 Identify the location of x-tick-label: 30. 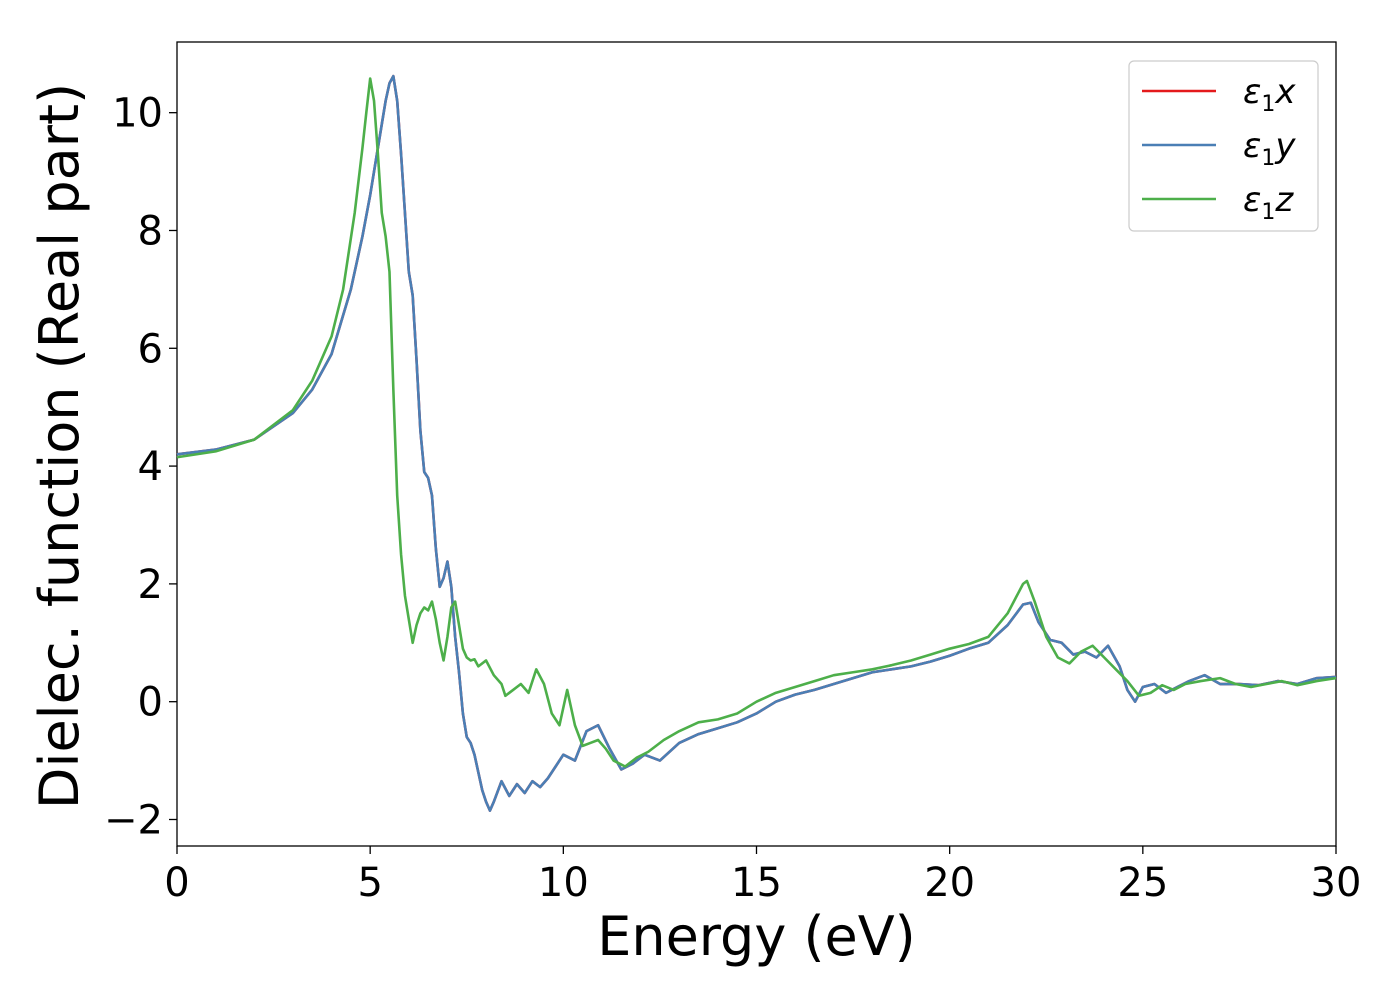
(1336, 883).